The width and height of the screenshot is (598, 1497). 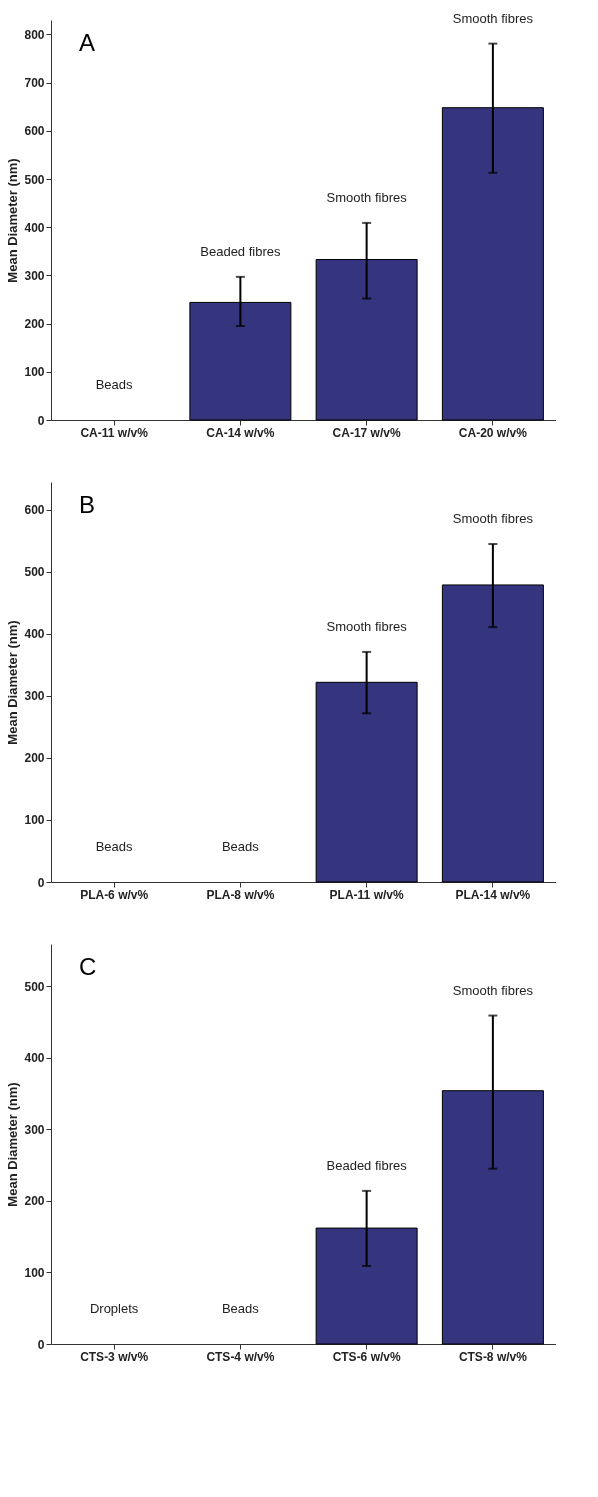 I want to click on y-tick-label: 800, so click(x=34, y=34).